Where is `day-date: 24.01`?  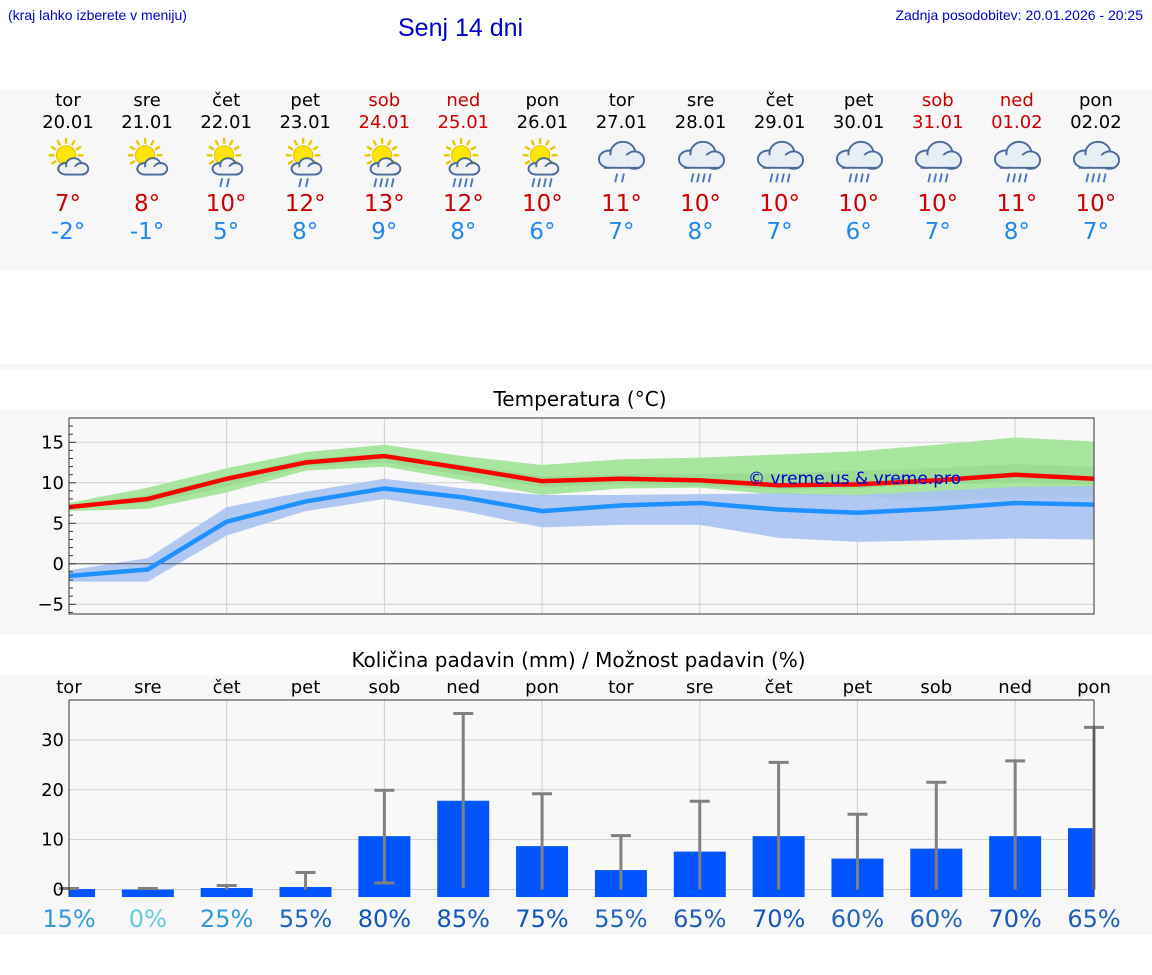 day-date: 24.01 is located at coordinates (384, 122).